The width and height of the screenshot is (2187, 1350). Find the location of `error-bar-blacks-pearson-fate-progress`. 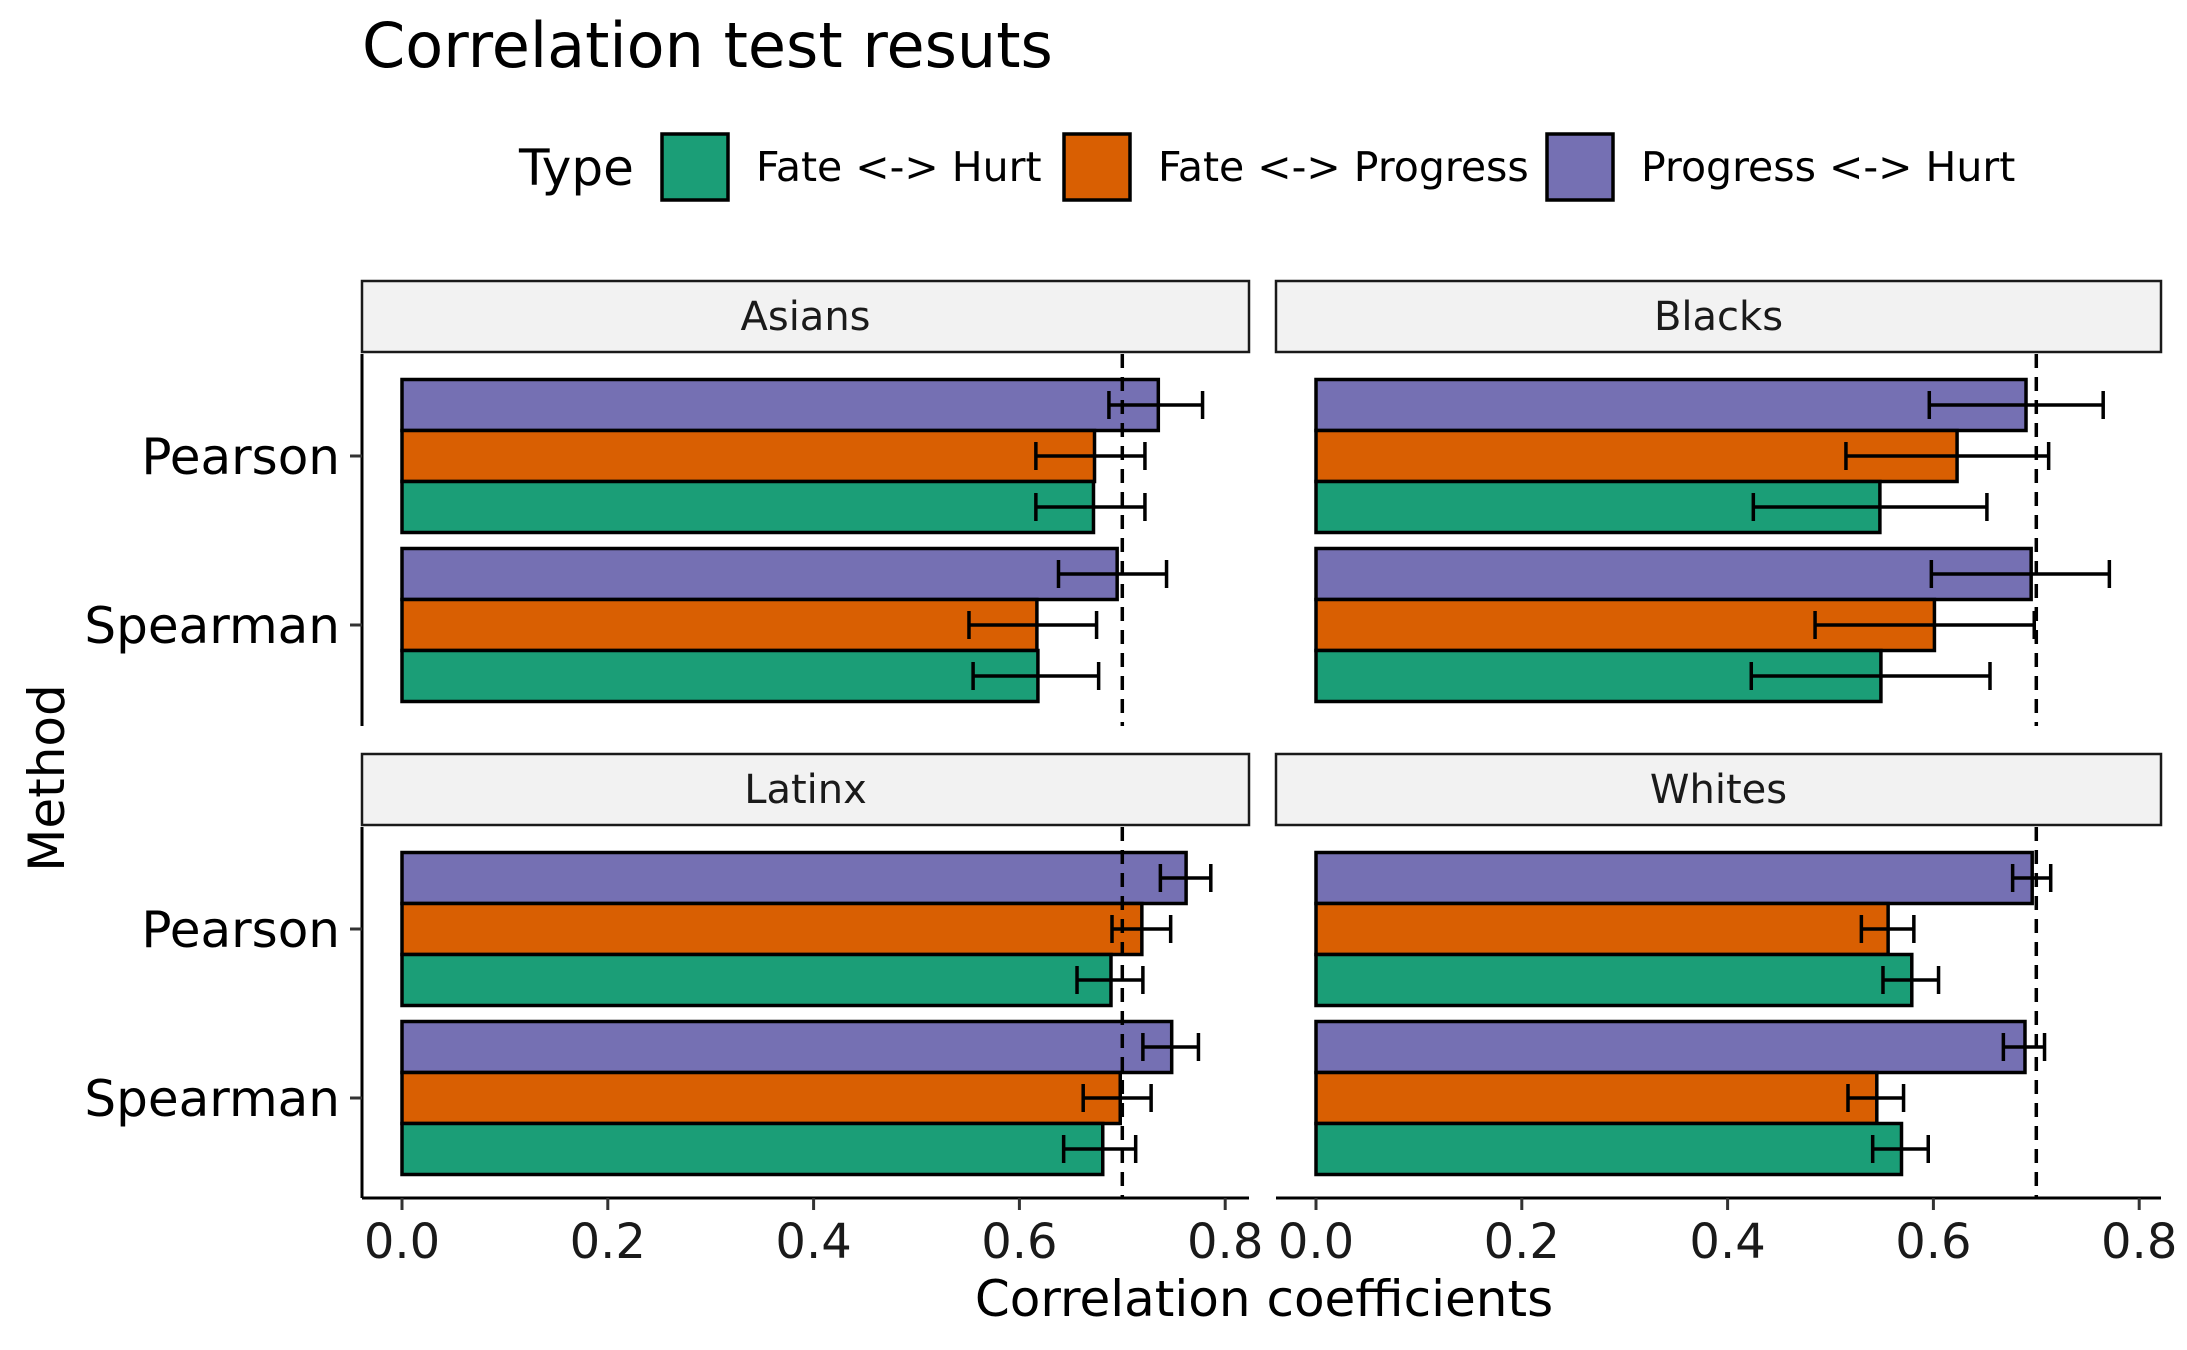

error-bar-blacks-pearson-fate-progress is located at coordinates (1947, 456).